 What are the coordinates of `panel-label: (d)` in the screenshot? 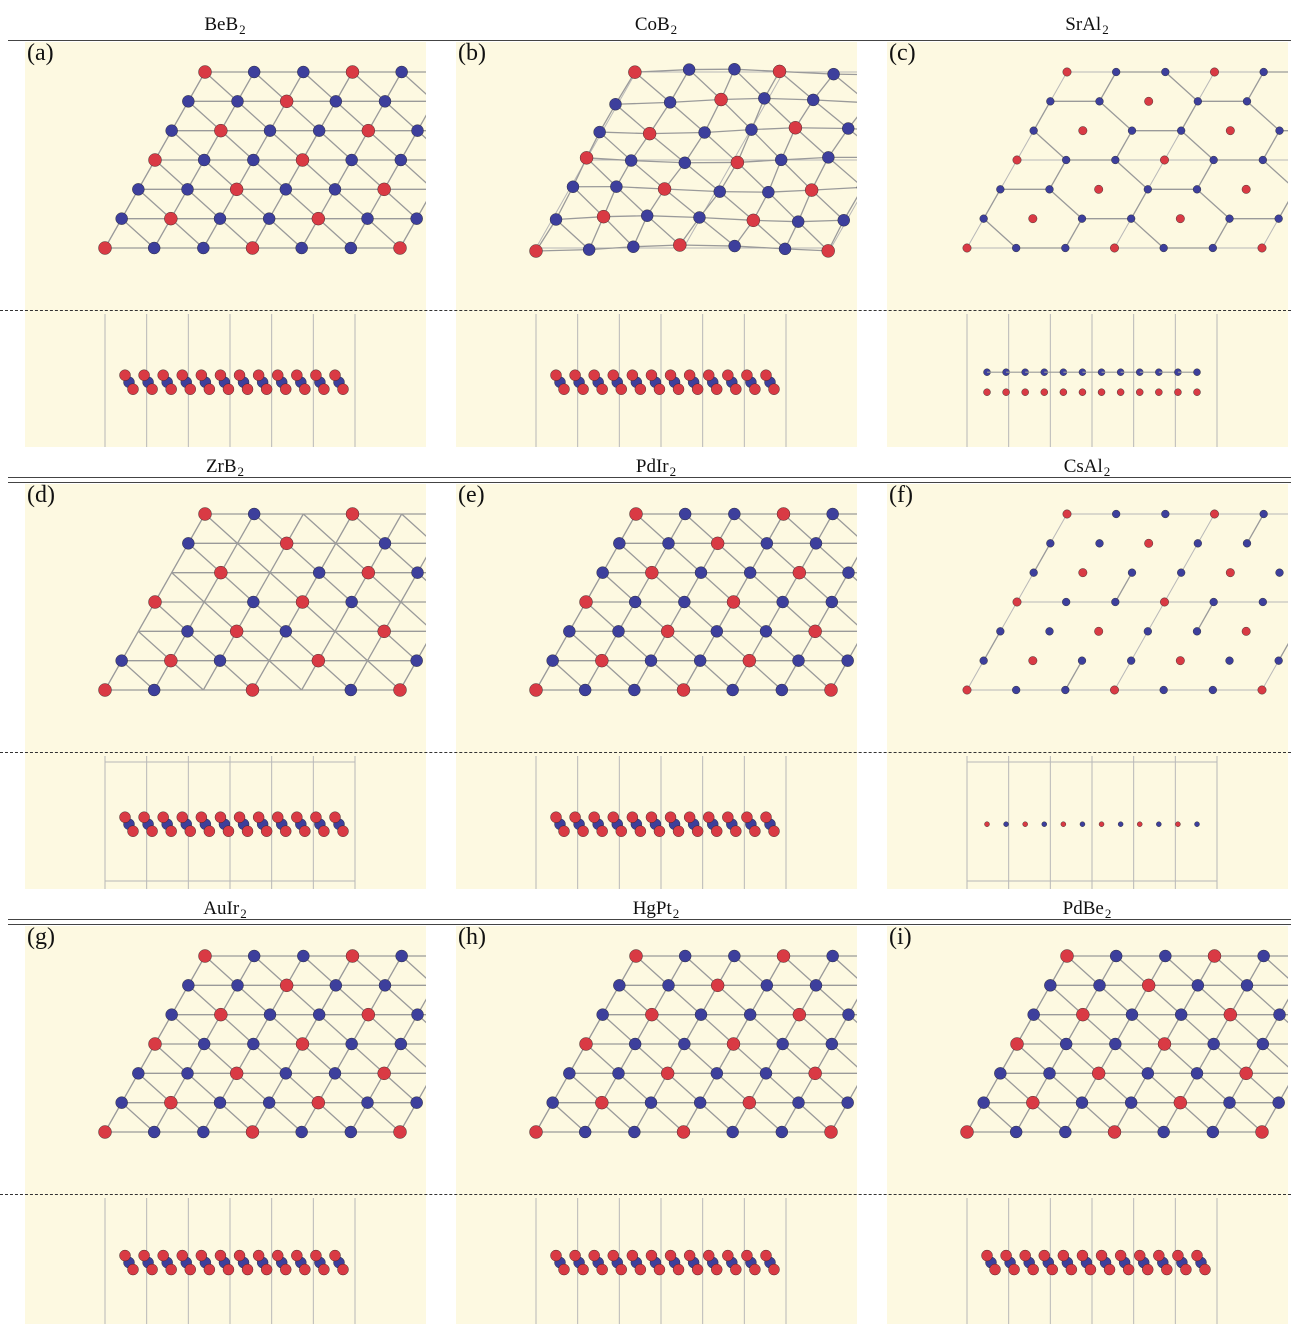 It's located at (41, 496).